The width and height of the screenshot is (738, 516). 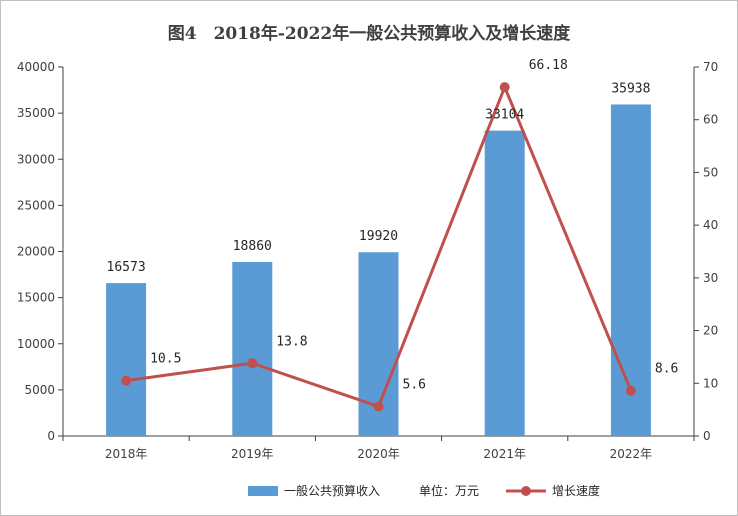 What do you see at coordinates (126, 267) in the screenshot?
I see `bar-value-label: 16573` at bounding box center [126, 267].